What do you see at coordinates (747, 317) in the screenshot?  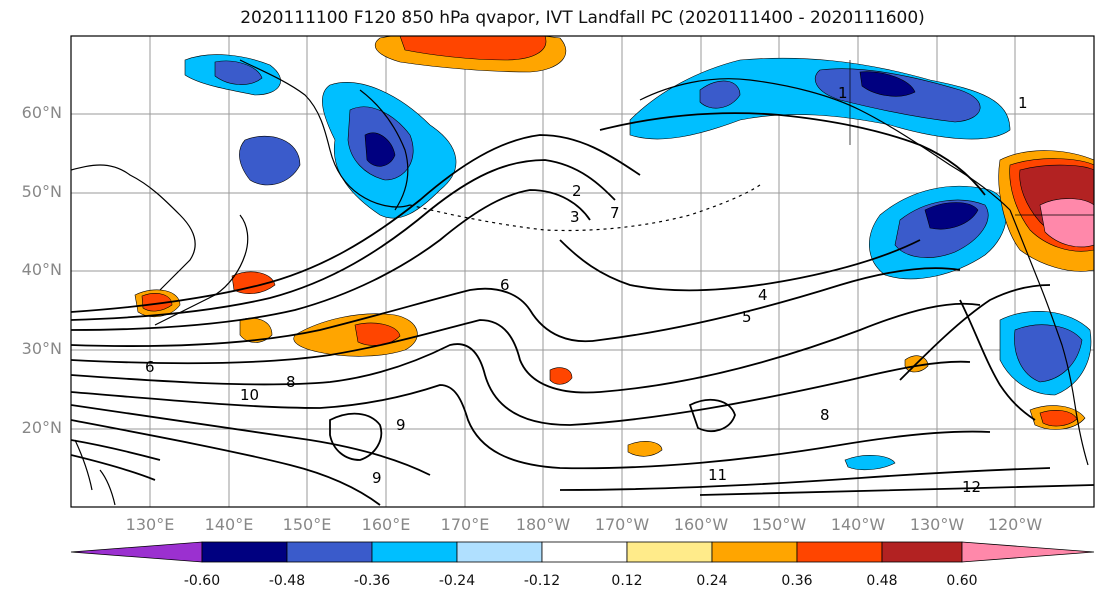 I see `contour-label: 5` at bounding box center [747, 317].